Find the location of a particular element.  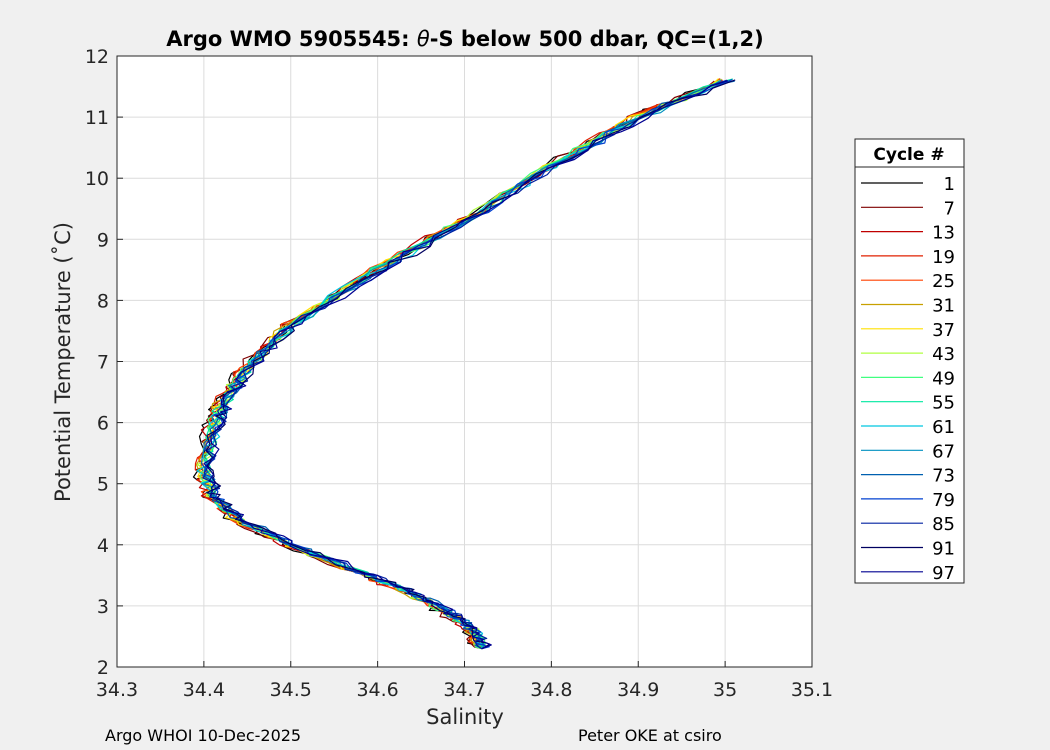

legend-label: 73 is located at coordinates (943, 476).